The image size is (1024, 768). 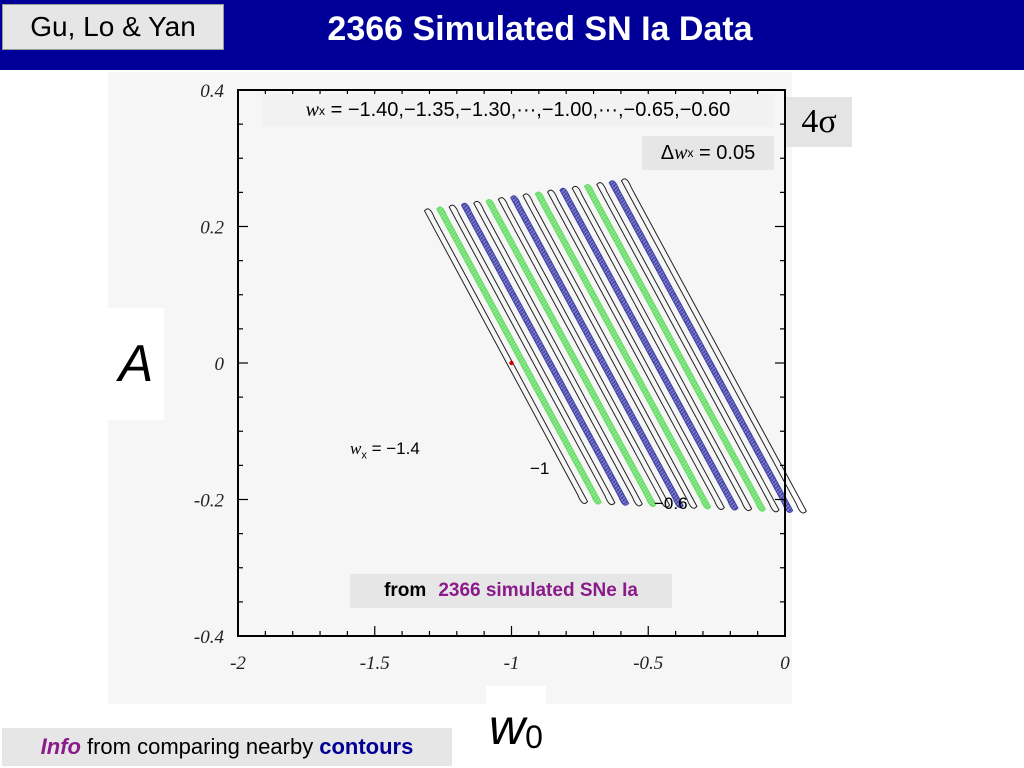 What do you see at coordinates (405, 590) in the screenshot?
I see `source-prefix: from` at bounding box center [405, 590].